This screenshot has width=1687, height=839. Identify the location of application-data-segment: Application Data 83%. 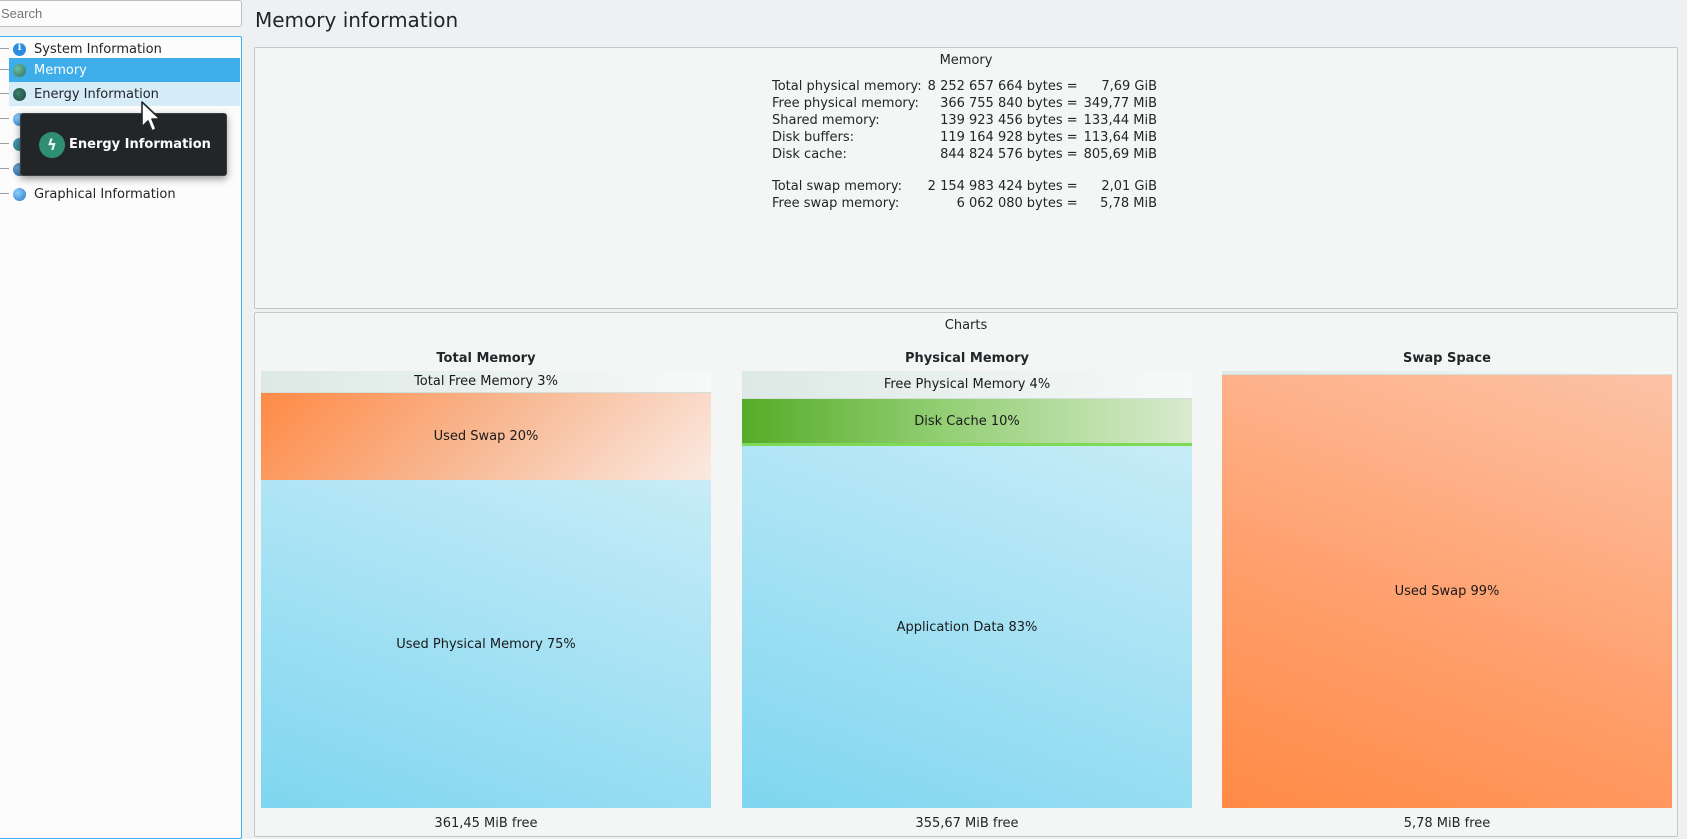
(967, 627).